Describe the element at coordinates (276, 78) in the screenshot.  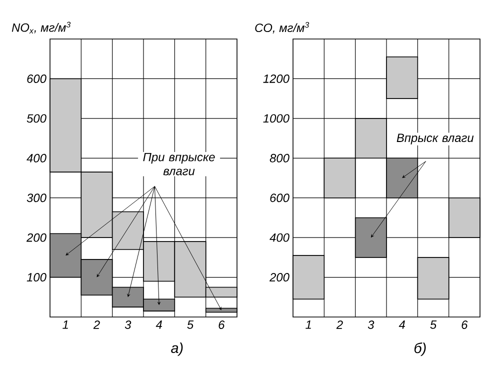
I see `y-tick-label: 1200` at that location.